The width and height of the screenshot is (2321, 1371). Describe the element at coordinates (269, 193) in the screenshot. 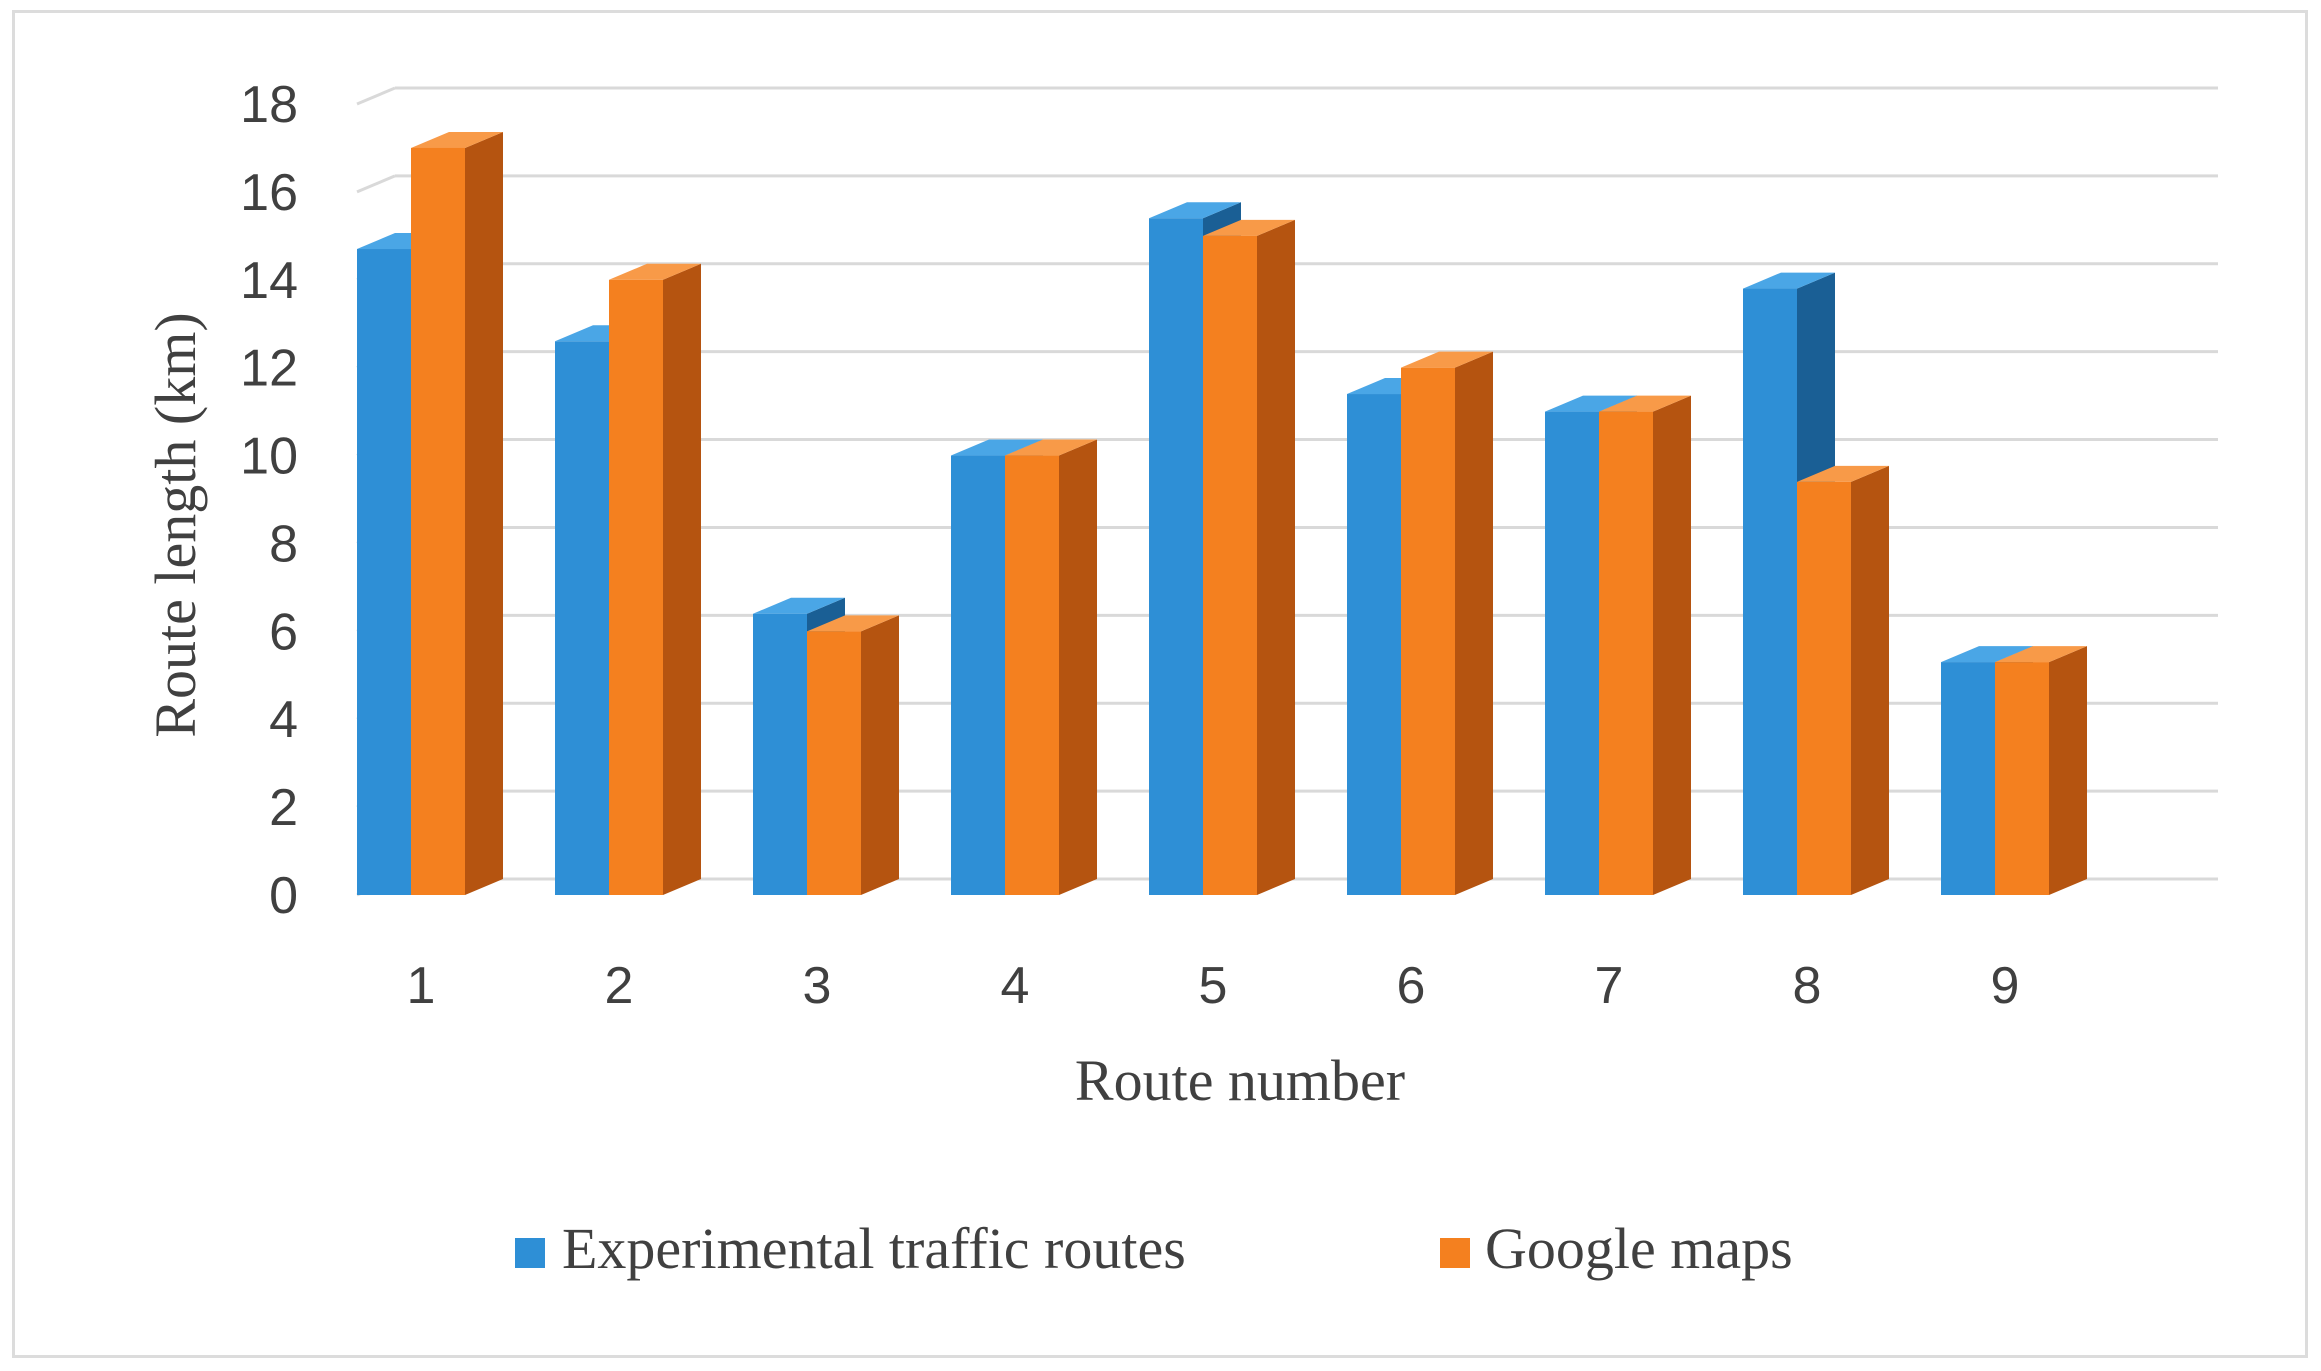

I see `y-tick-label-8: 16` at that location.